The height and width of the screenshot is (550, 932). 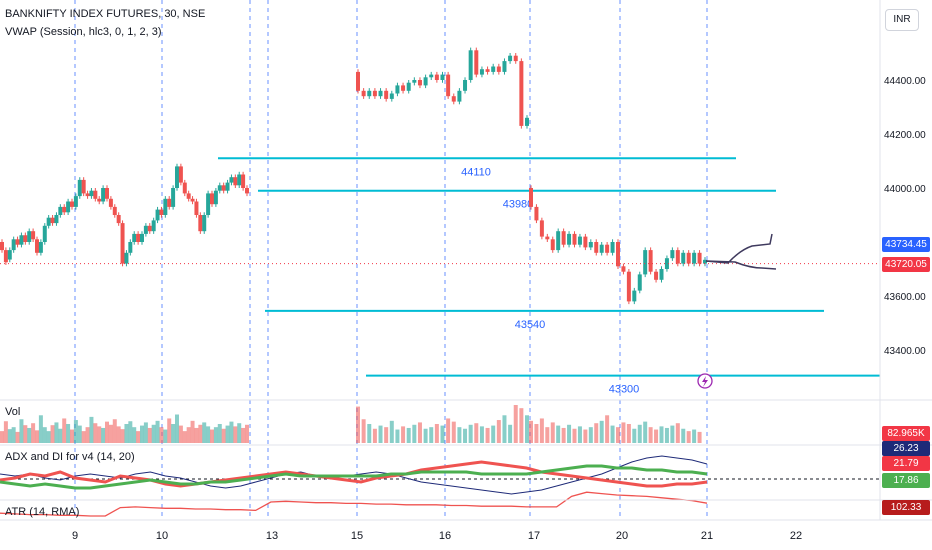 I want to click on volume-pane-label: Vol, so click(x=13, y=412).